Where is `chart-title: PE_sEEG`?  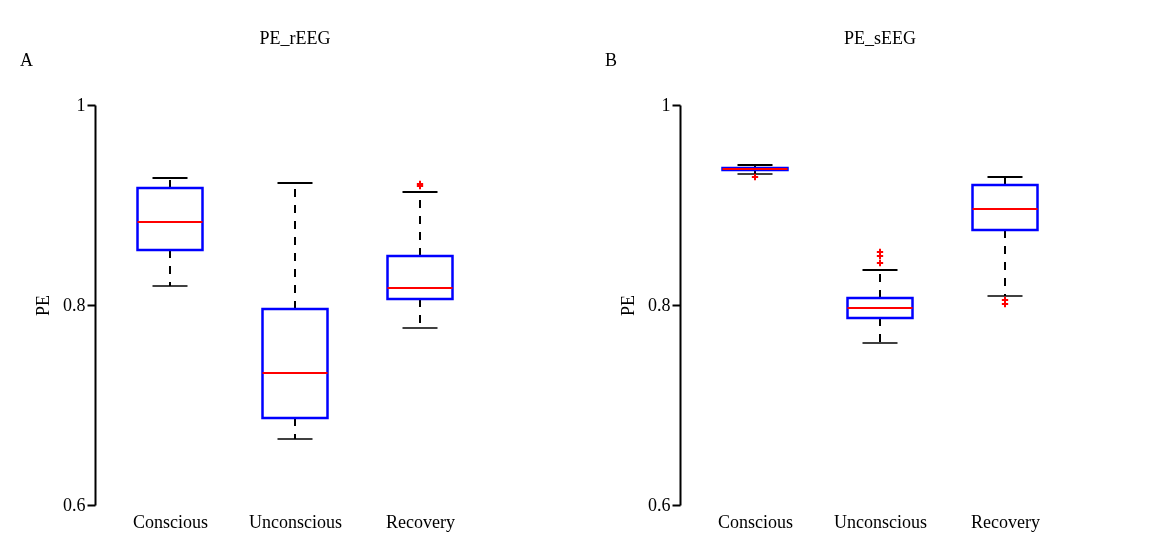
chart-title: PE_sEEG is located at coordinates (880, 38).